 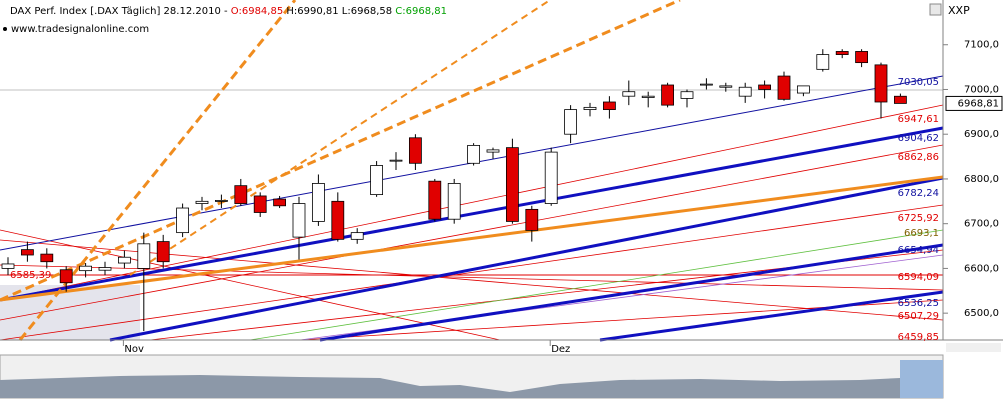 What do you see at coordinates (981, 89) in the screenshot?
I see `y-tick-label: 7000,0` at bounding box center [981, 89].